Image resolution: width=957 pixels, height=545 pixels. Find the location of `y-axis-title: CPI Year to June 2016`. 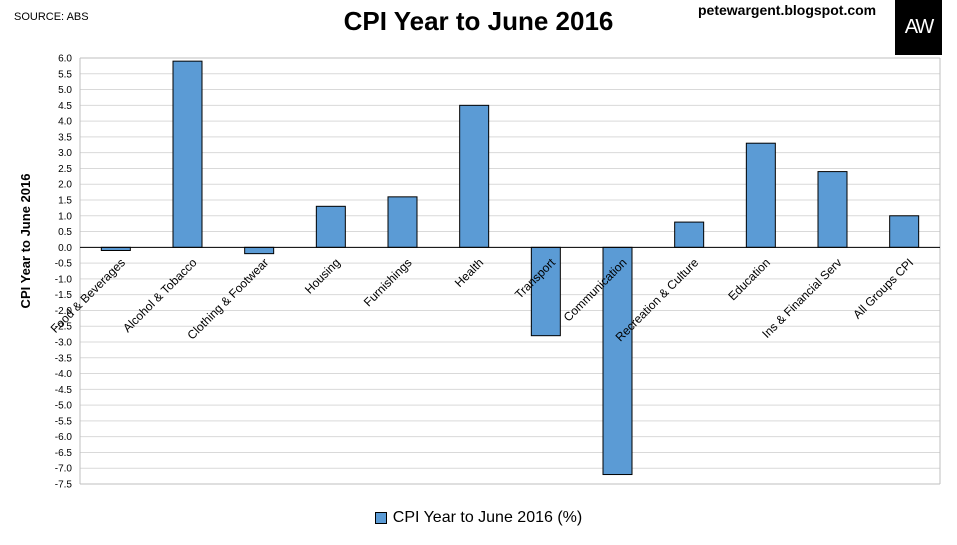

y-axis-title: CPI Year to June 2016 is located at coordinates (25, 241).